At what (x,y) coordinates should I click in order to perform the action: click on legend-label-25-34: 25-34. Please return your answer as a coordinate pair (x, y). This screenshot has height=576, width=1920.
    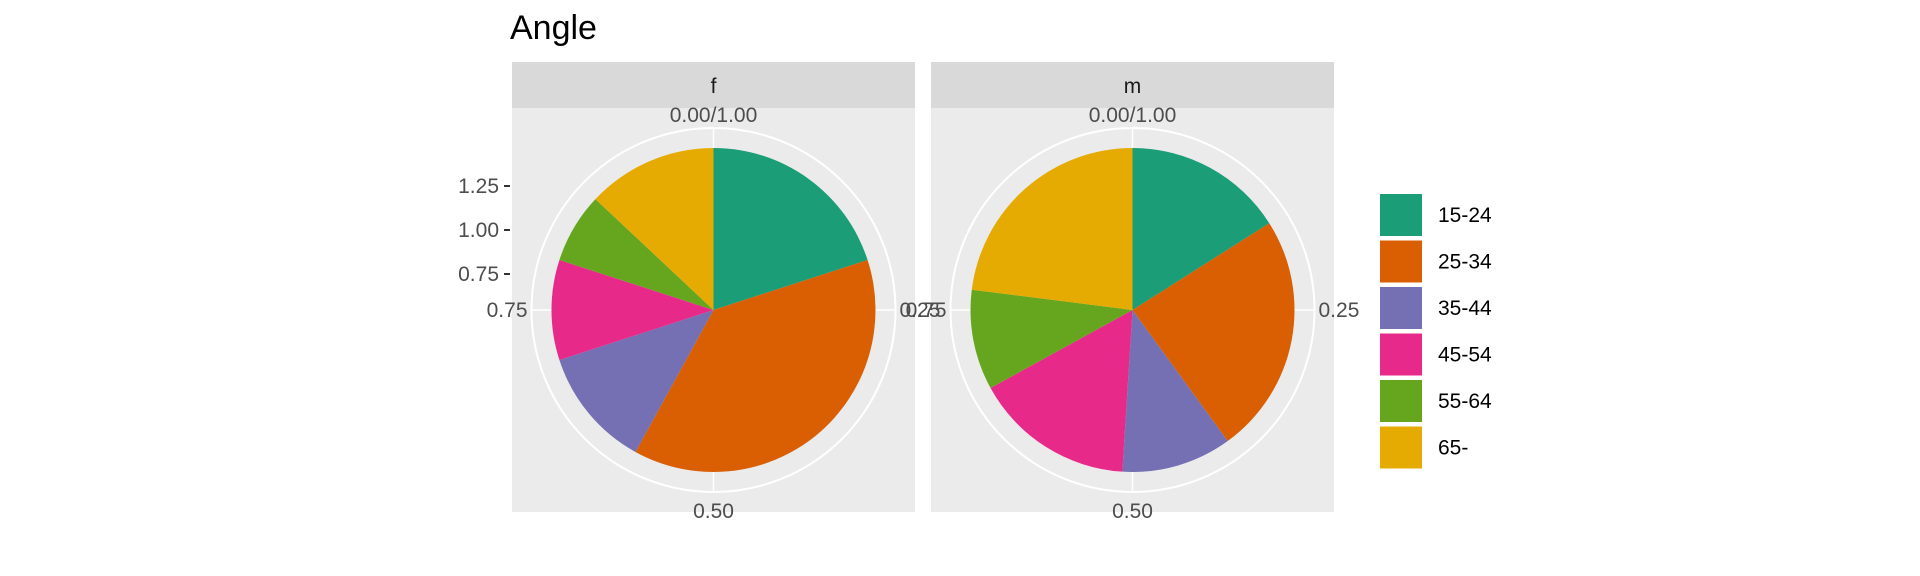
    Looking at the image, I should click on (1465, 262).